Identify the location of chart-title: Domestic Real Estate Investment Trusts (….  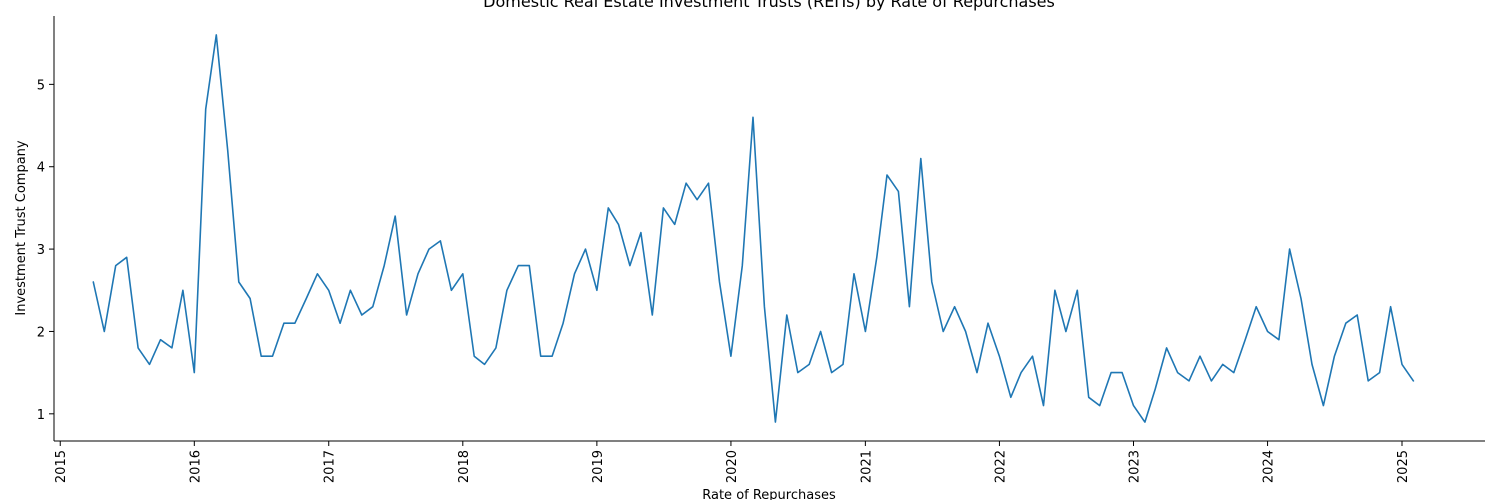
(769, 5).